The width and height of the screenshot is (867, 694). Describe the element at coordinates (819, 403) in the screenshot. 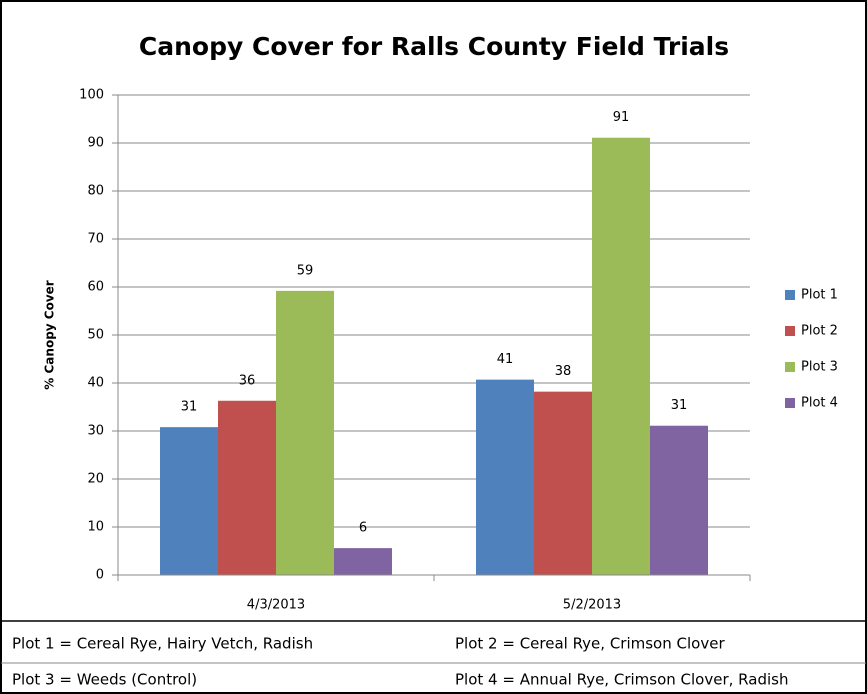

I see `legend-label: Plot 4` at that location.